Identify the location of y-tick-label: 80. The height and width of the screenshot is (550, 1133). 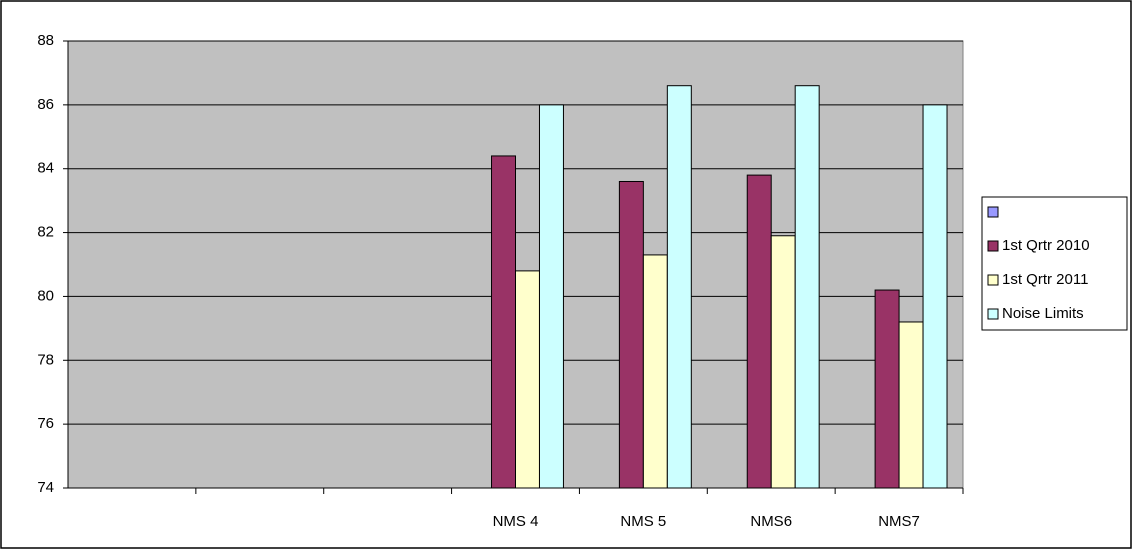
(45, 295).